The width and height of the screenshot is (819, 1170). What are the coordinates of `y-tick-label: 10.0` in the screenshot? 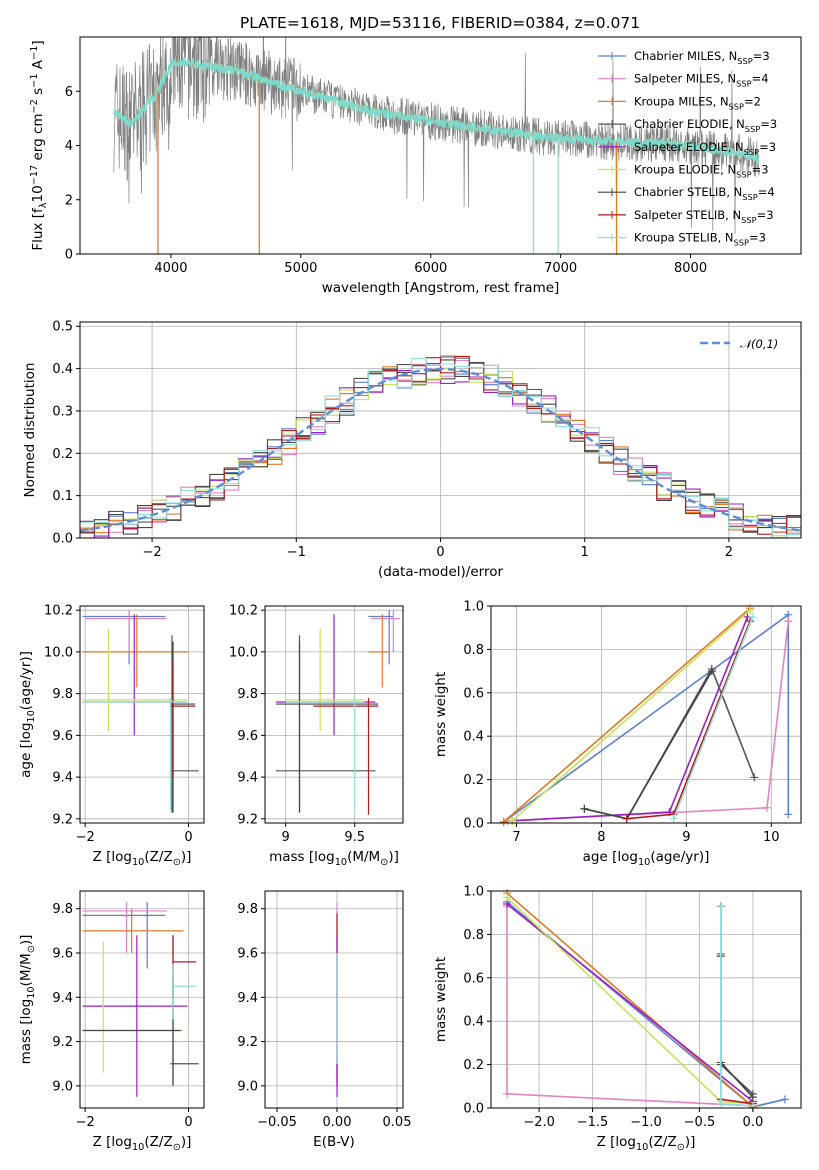 It's located at (243, 652).